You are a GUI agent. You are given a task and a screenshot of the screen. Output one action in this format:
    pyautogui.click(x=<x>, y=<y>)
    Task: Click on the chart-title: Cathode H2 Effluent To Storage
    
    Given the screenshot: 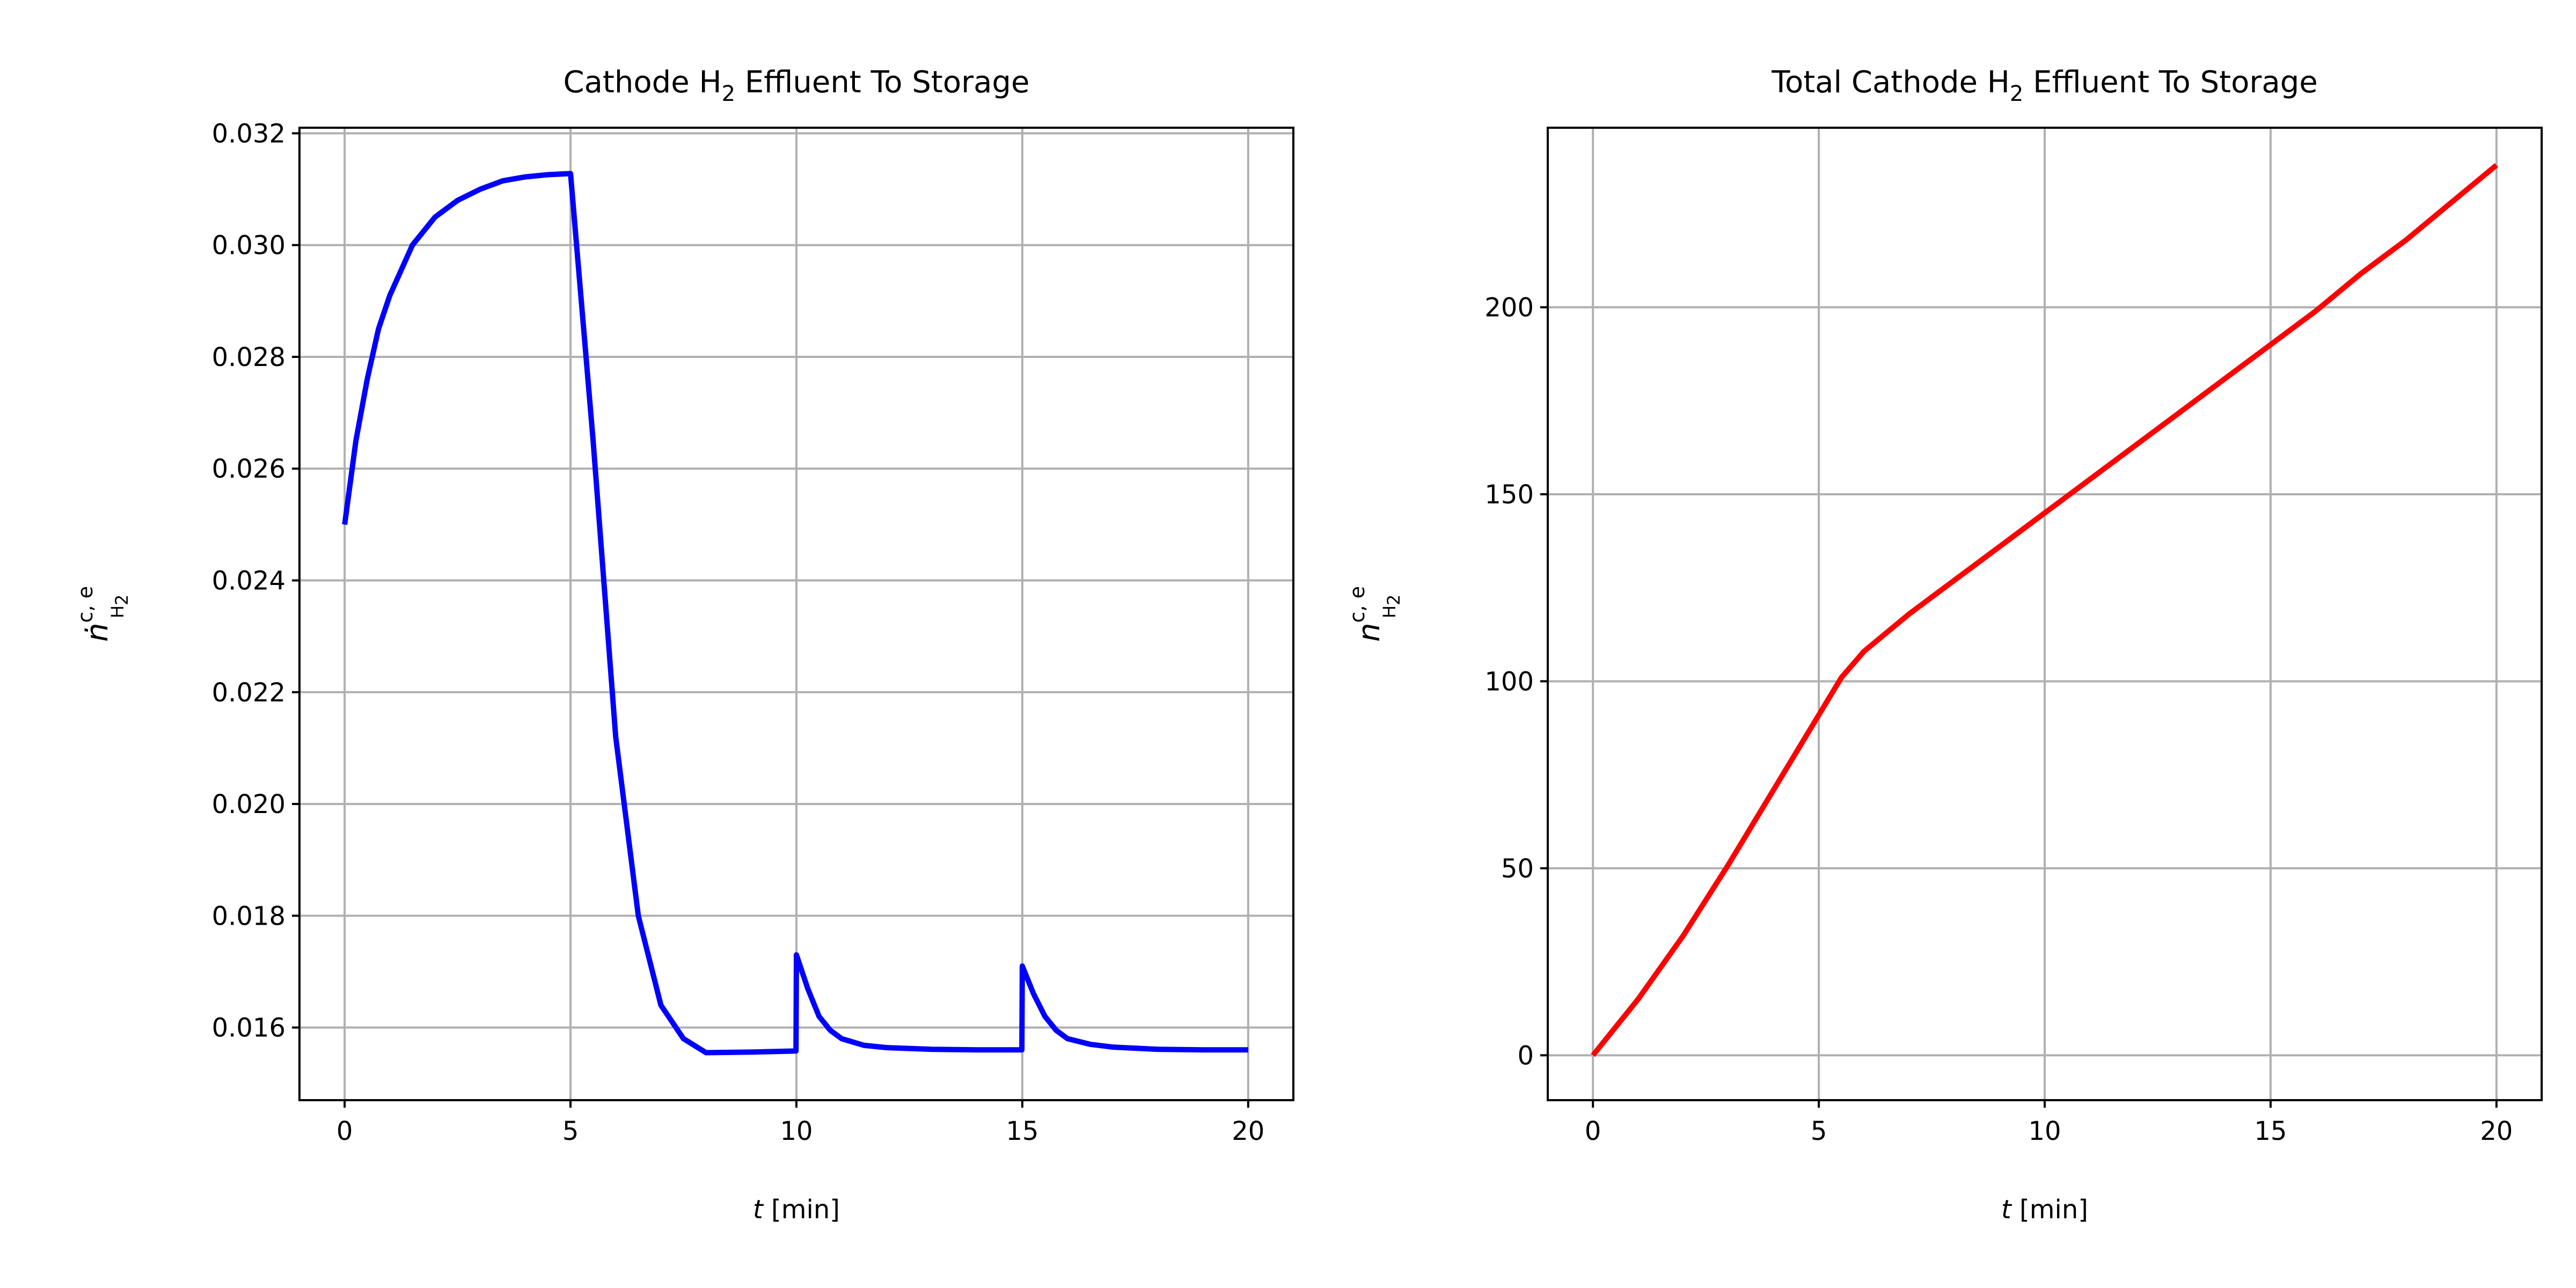 What is the action you would take?
    pyautogui.click(x=797, y=85)
    